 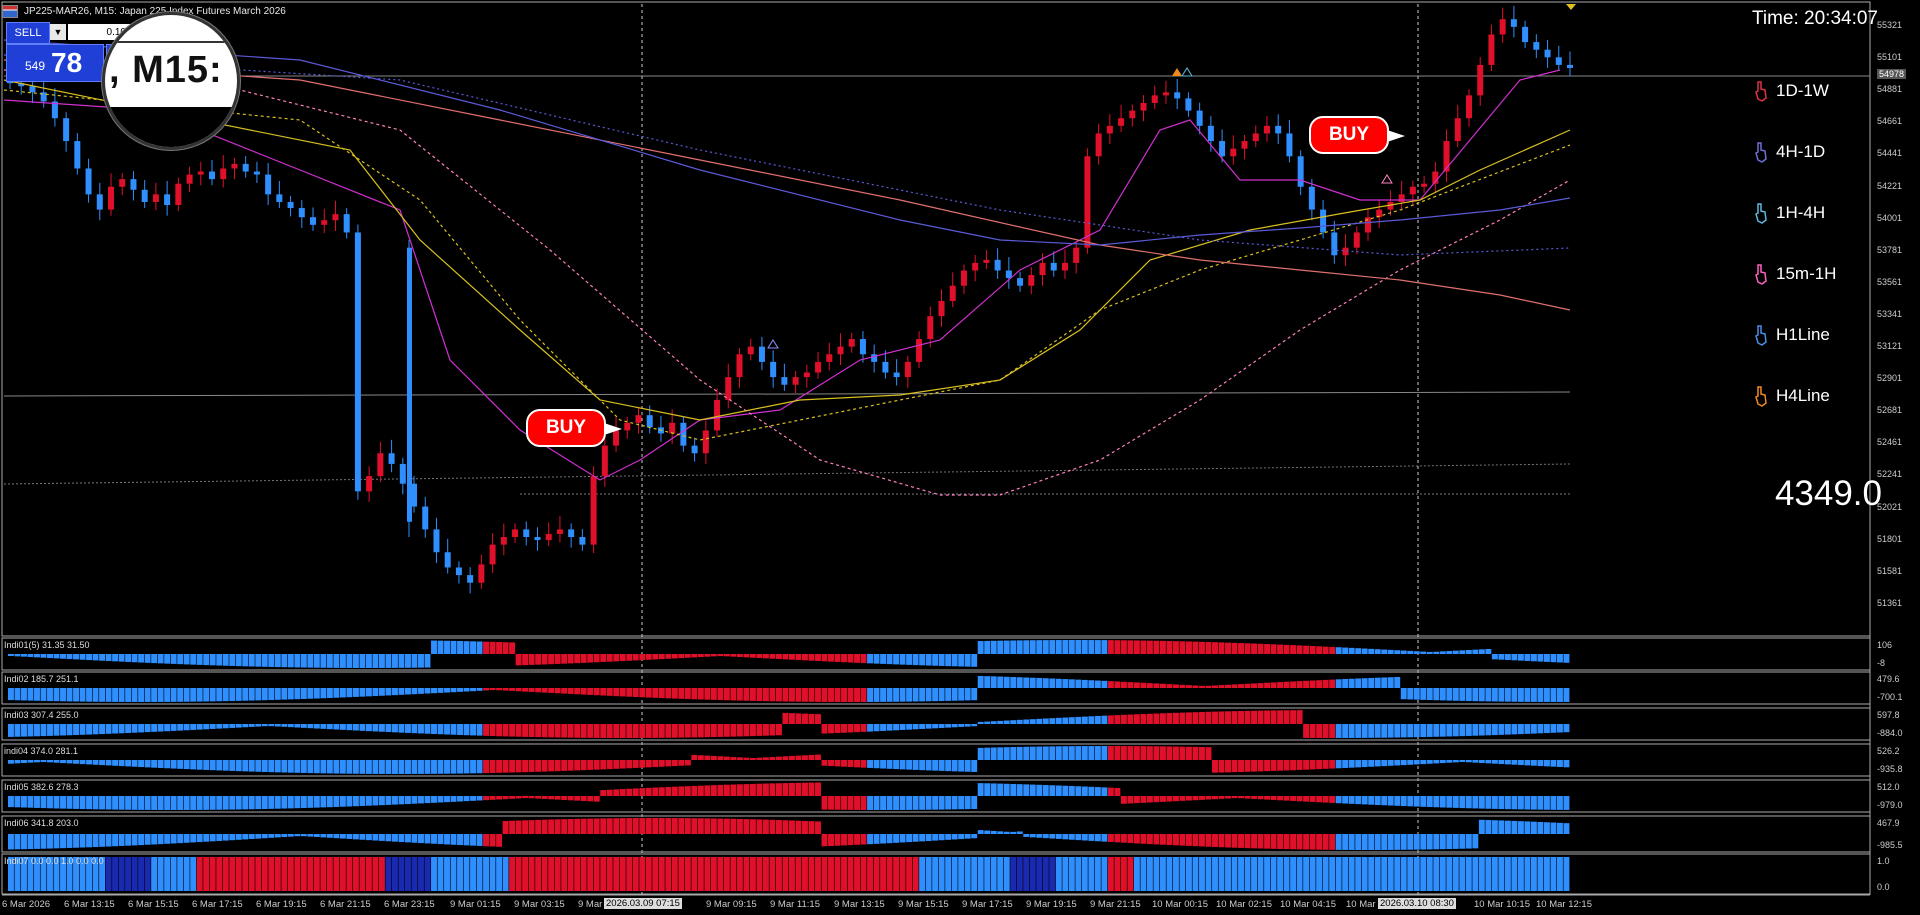 What do you see at coordinates (1890, 57) in the screenshot?
I see `price-tick-label: 55101` at bounding box center [1890, 57].